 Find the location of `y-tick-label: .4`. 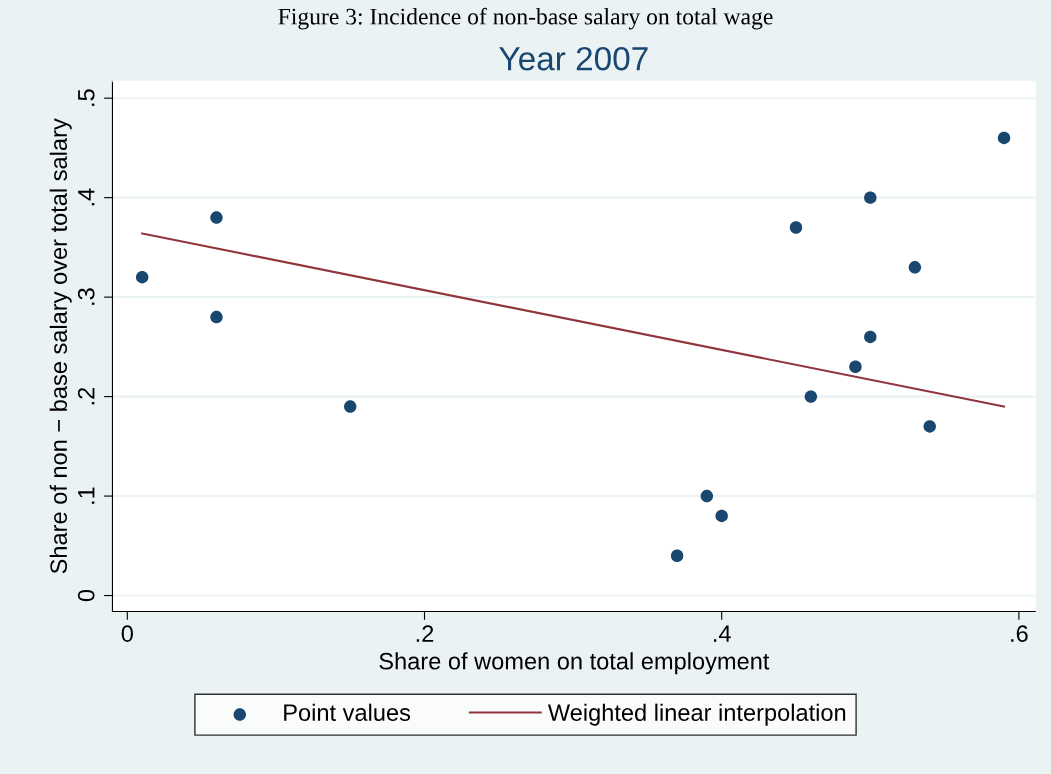

y-tick-label: .4 is located at coordinates (86, 197).